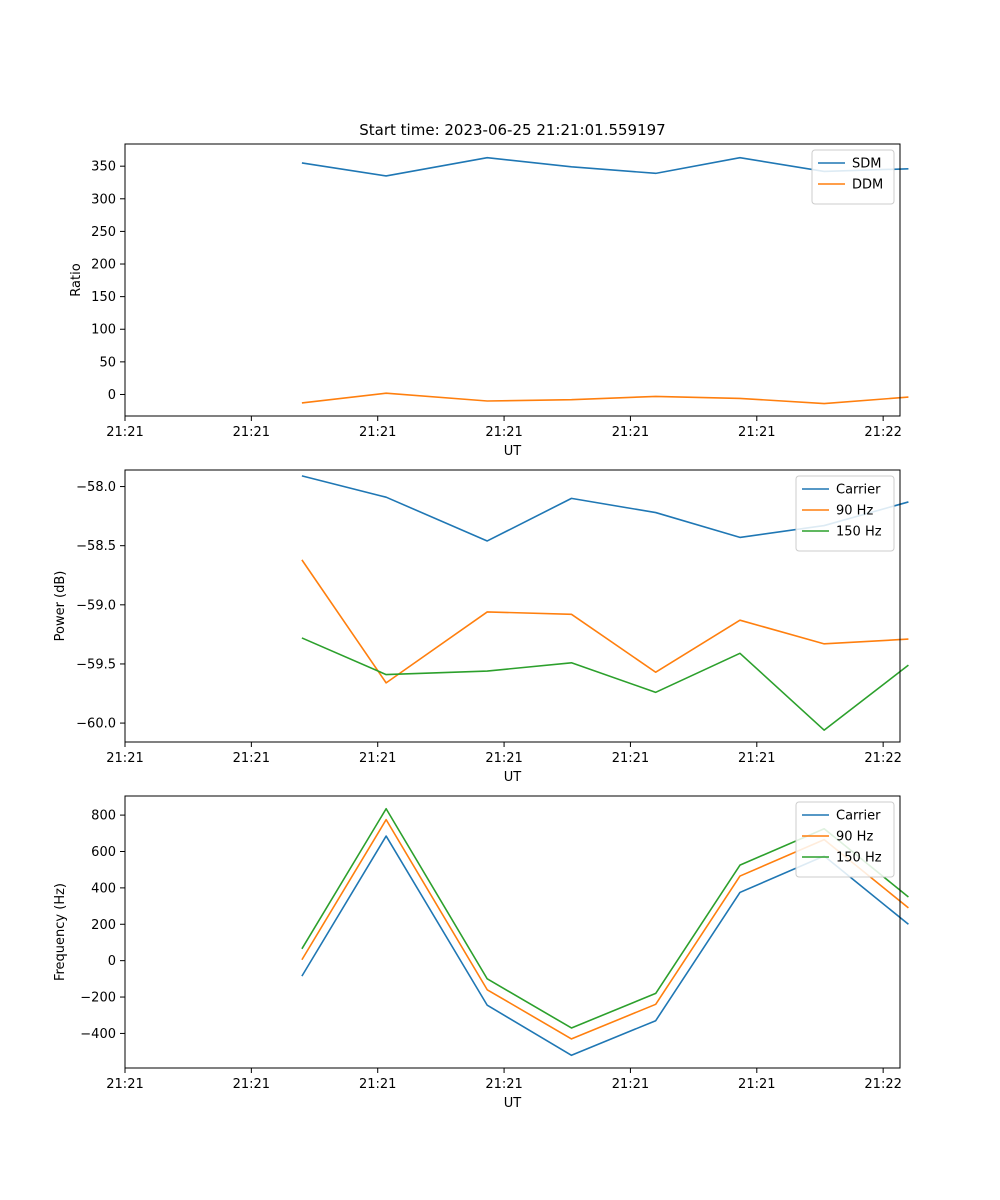  Describe the element at coordinates (96, 487) in the screenshot. I see `y-tick-label: −58.0` at that location.